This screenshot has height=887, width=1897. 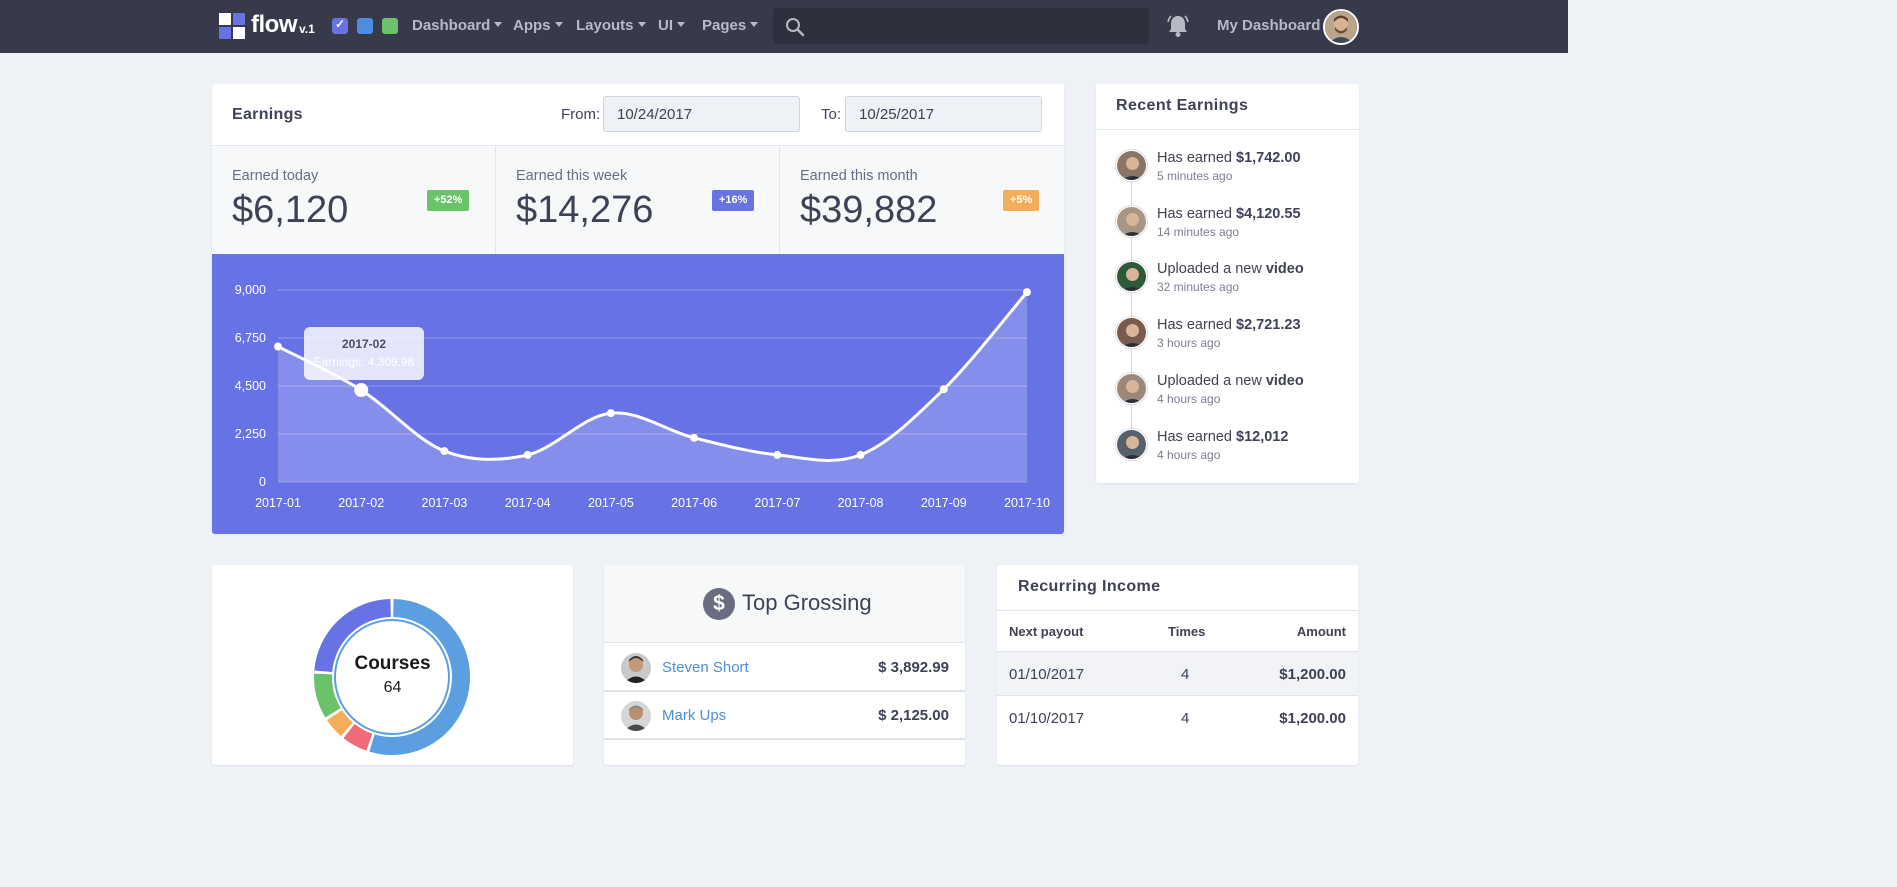 I want to click on nav-ui-label: UI, so click(x=665, y=25).